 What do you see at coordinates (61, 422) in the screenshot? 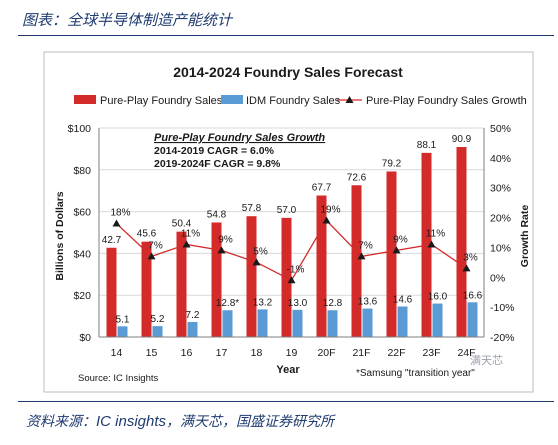
I see `source-prefix: 资料来源：` at bounding box center [61, 422].